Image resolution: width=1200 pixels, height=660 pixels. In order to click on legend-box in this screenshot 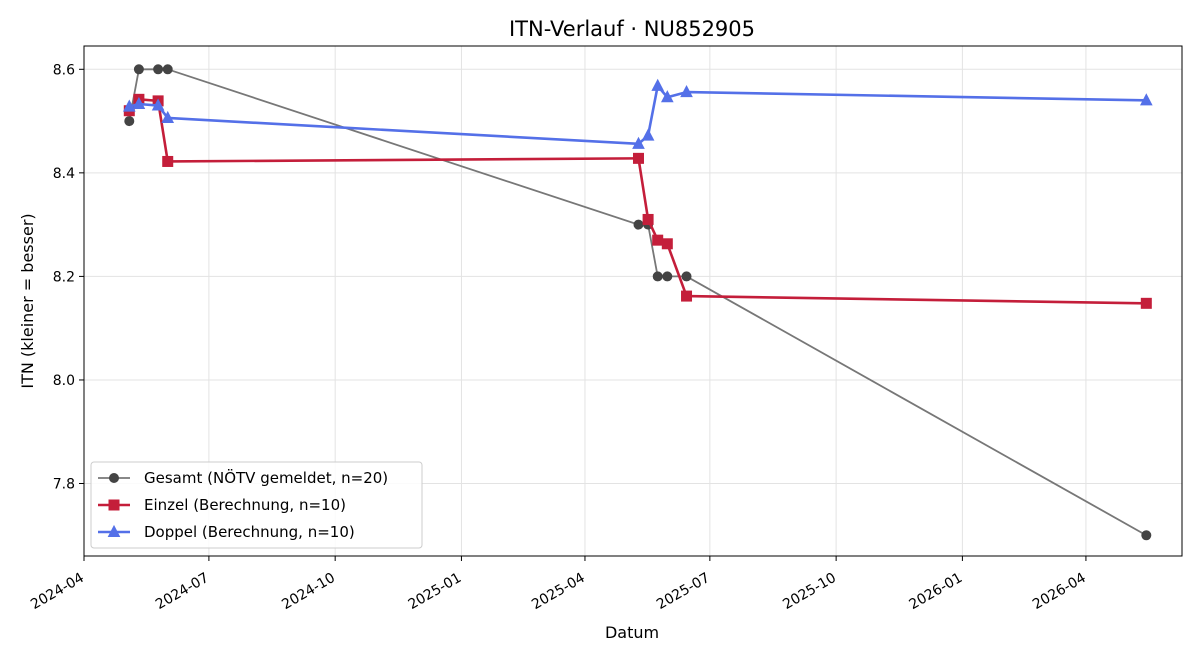, I will do `click(256, 505)`.